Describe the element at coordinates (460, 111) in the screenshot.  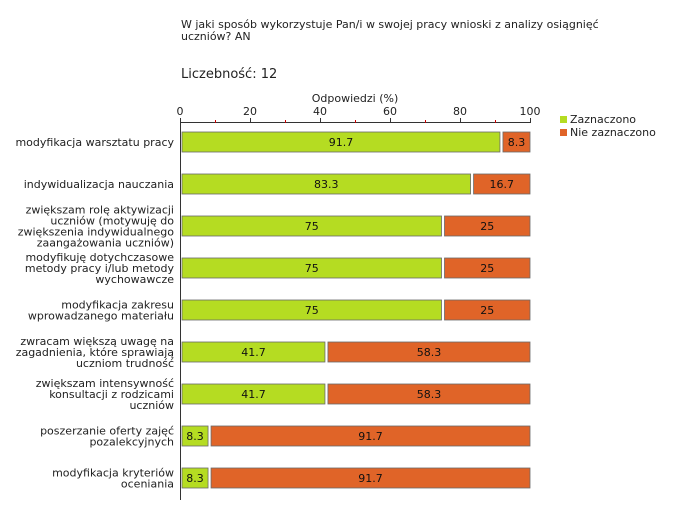
I see `x-tick-label: 80` at that location.